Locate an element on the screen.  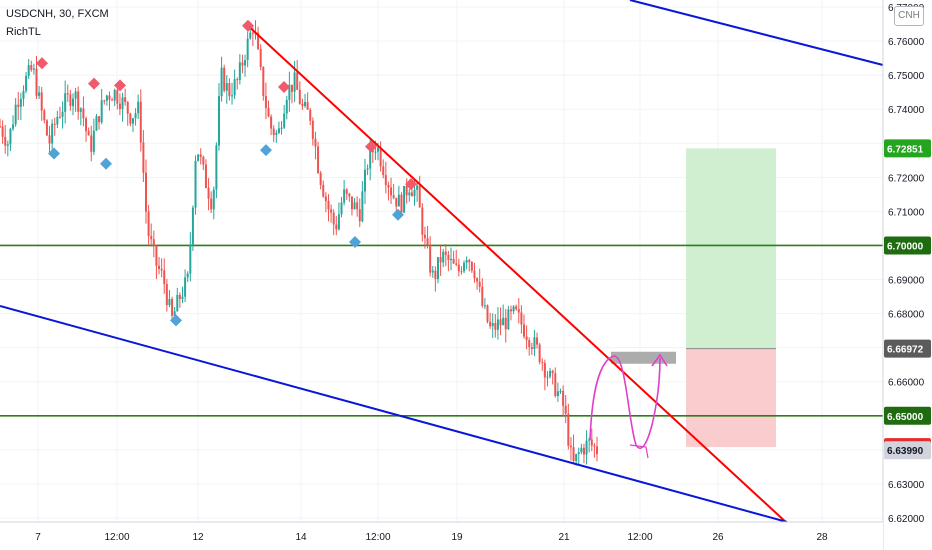
time-tick-label: 14 is located at coordinates (301, 537).